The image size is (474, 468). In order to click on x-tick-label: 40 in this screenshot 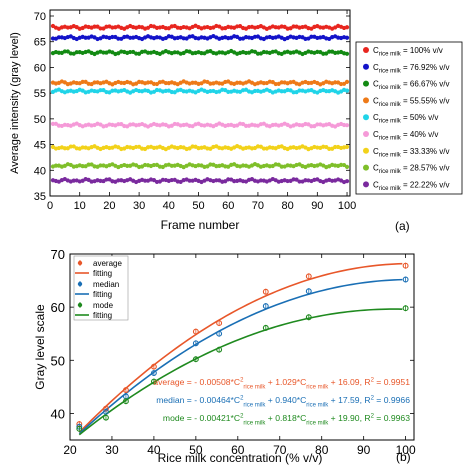, I will do `click(169, 206)`.